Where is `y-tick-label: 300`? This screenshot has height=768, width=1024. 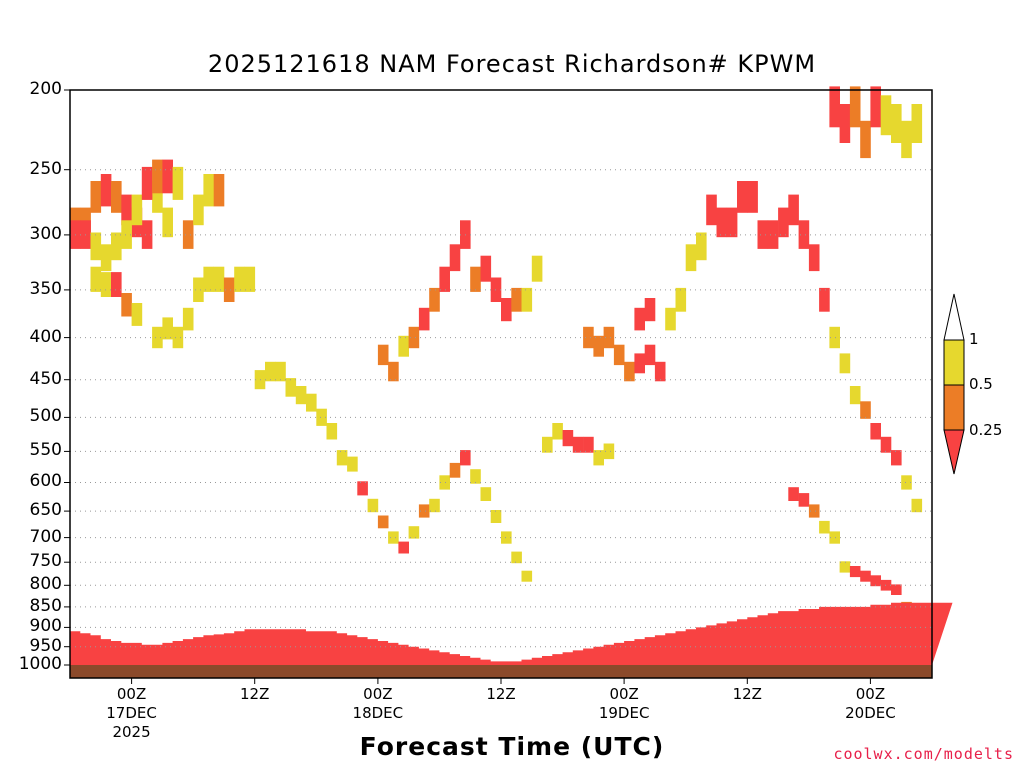
y-tick-label: 300 is located at coordinates (45, 233).